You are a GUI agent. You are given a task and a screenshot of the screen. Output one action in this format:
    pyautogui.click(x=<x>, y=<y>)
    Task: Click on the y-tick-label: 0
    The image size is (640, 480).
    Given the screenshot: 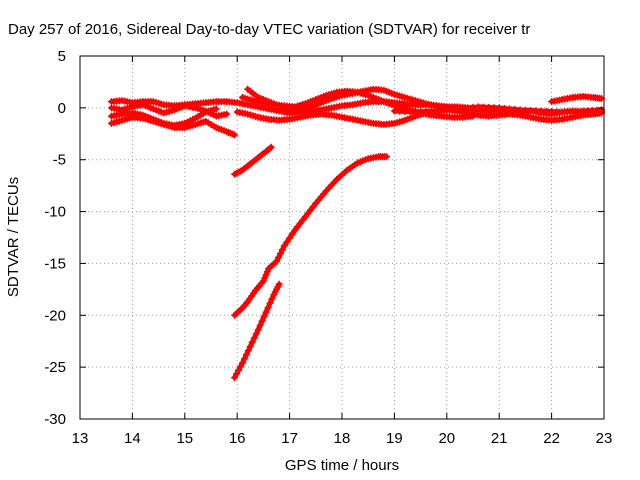 What is the action you would take?
    pyautogui.click(x=62, y=108)
    